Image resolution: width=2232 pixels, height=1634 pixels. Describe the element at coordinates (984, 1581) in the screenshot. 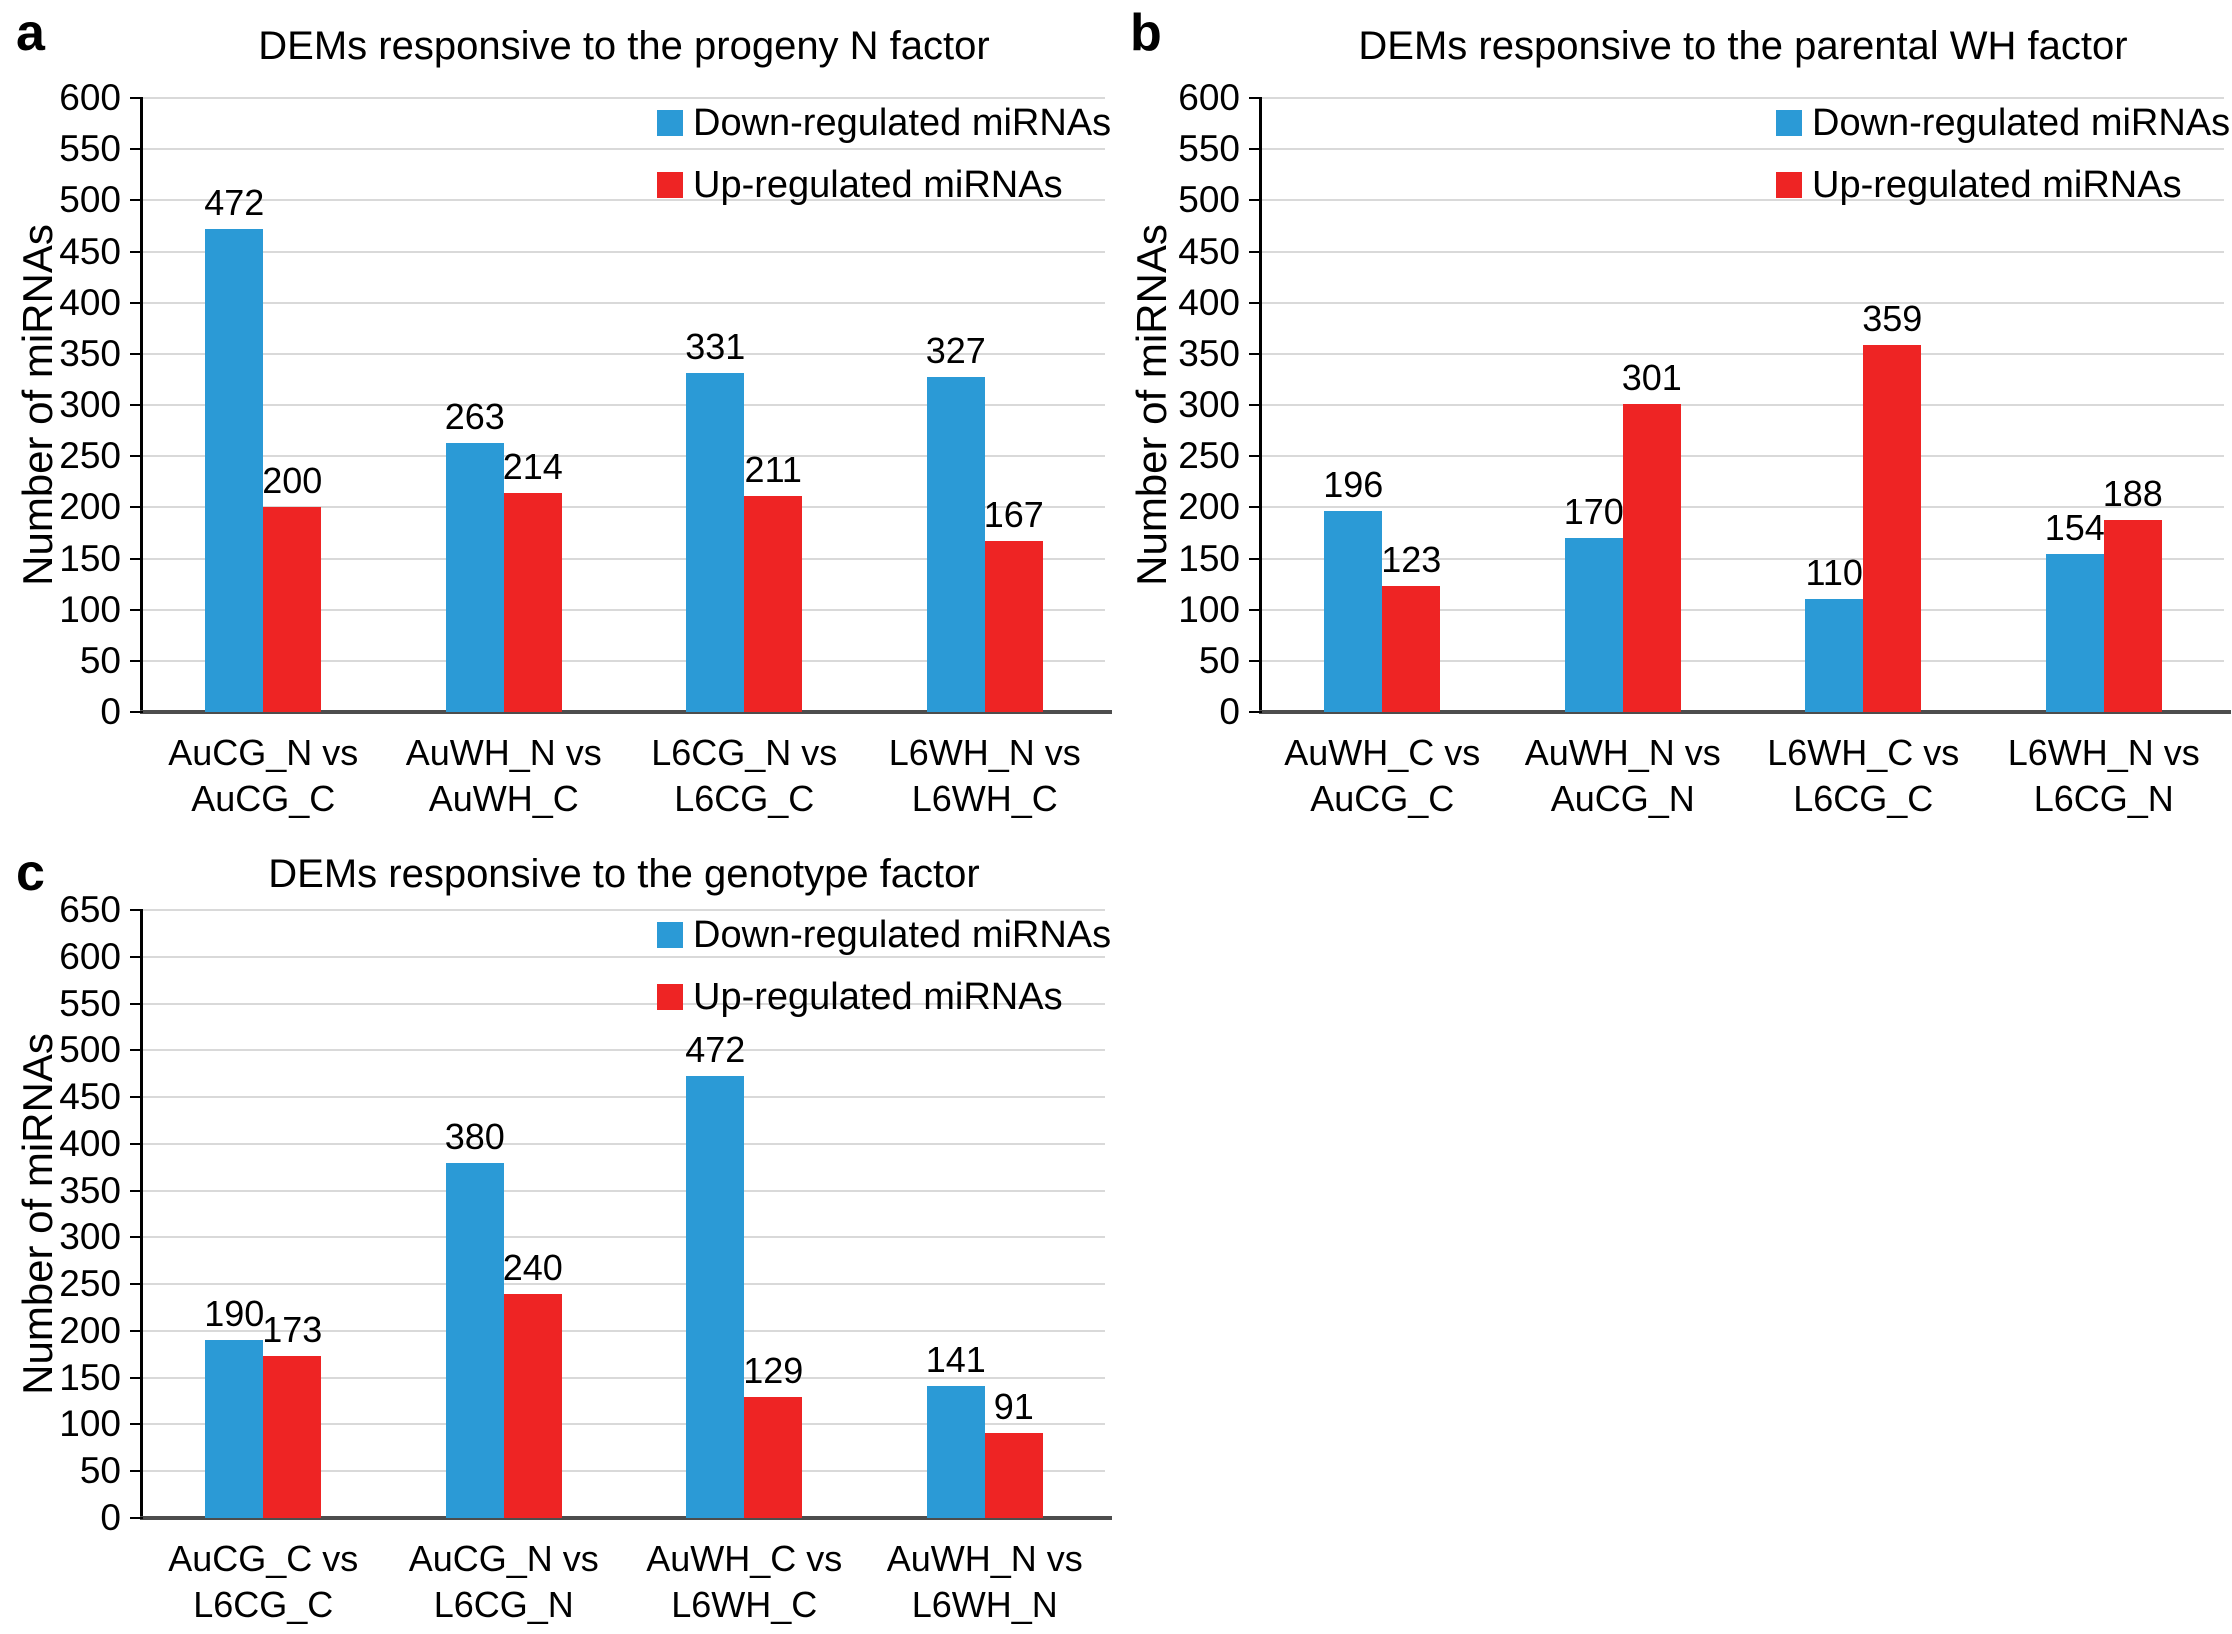

I see `x-category-label: AuWH_N vs L6WH_N` at that location.